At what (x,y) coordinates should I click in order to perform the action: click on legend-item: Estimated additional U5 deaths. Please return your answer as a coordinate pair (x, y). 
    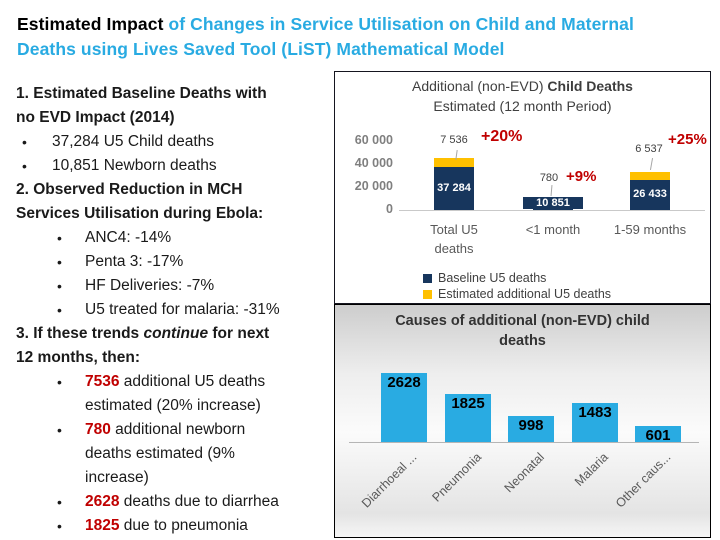
    Looking at the image, I should click on (517, 294).